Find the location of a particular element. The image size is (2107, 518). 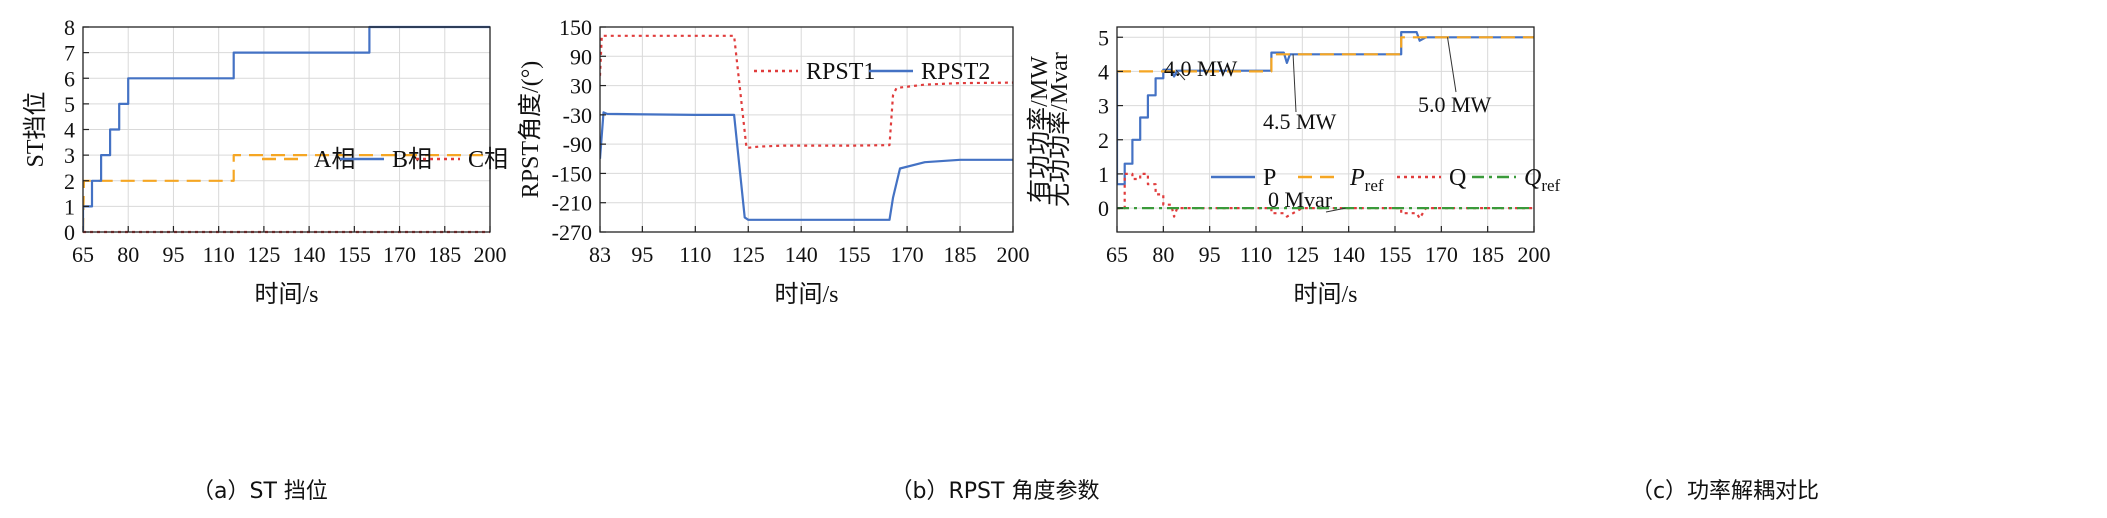

legend-label: B相 is located at coordinates (412, 159).